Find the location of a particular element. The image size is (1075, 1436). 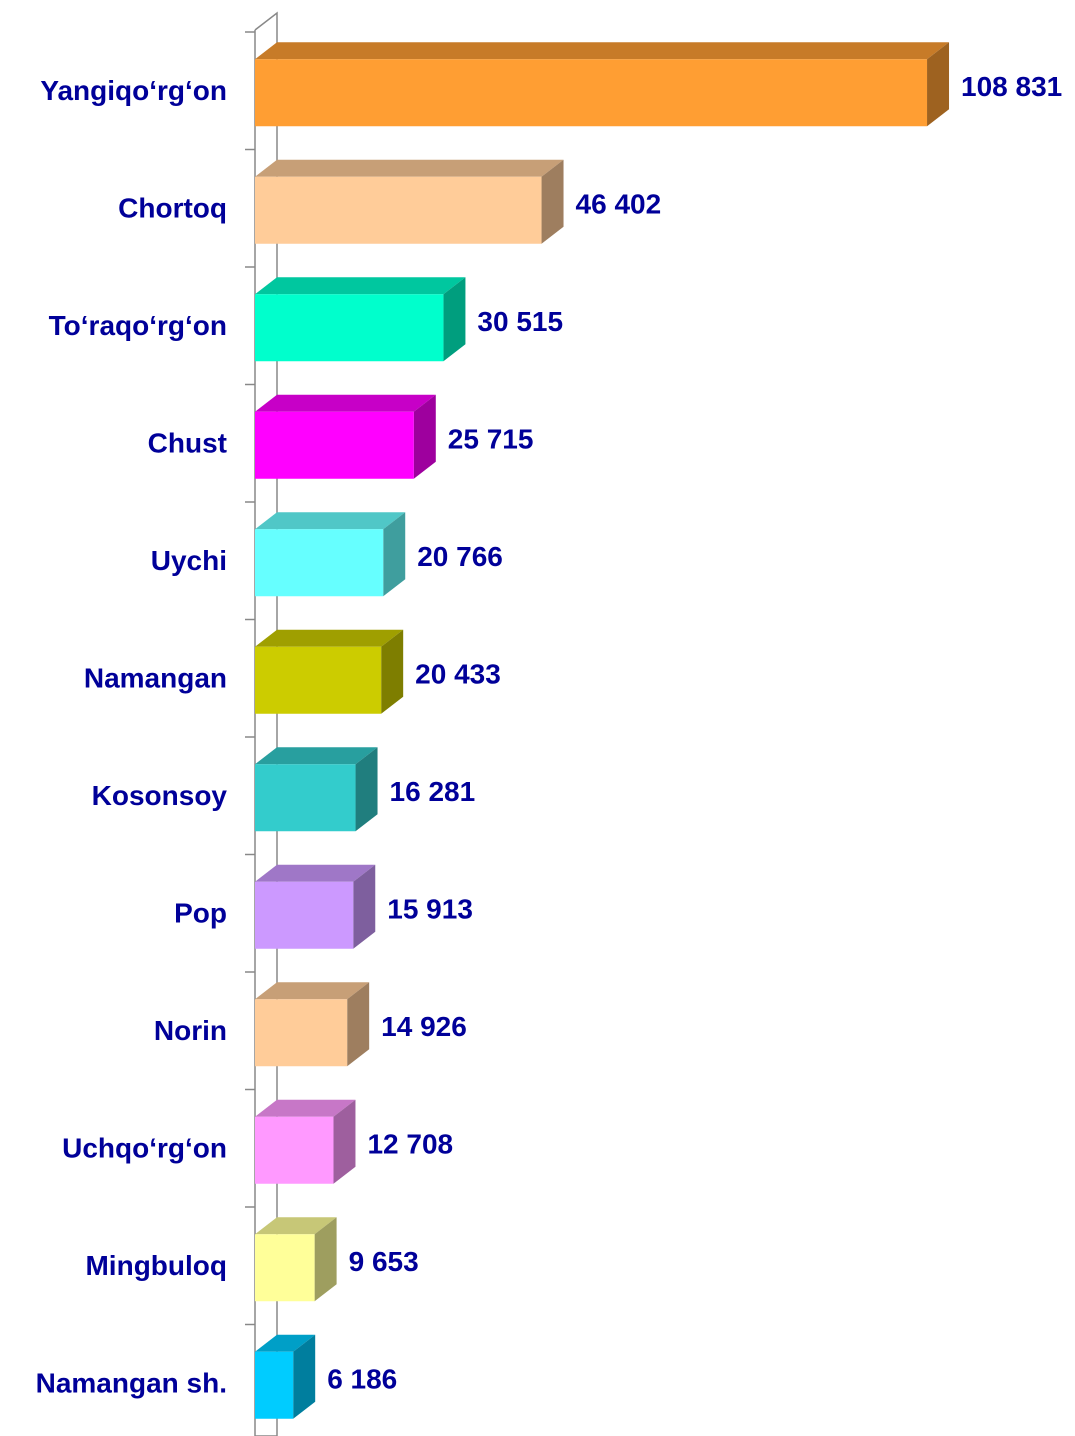

value-label: 20 766 is located at coordinates (460, 556).